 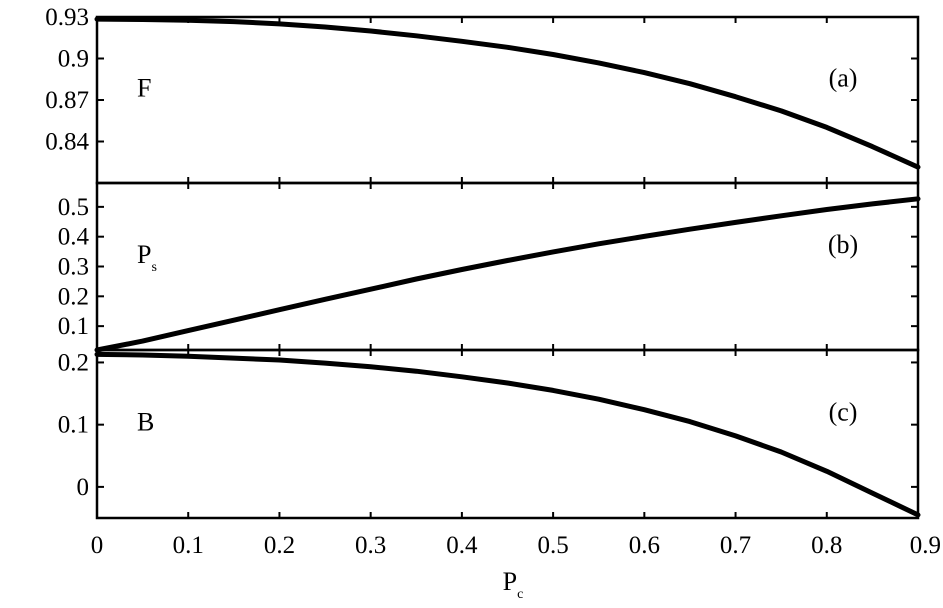 I want to click on y-tick-label: 0.4, so click(x=74, y=237).